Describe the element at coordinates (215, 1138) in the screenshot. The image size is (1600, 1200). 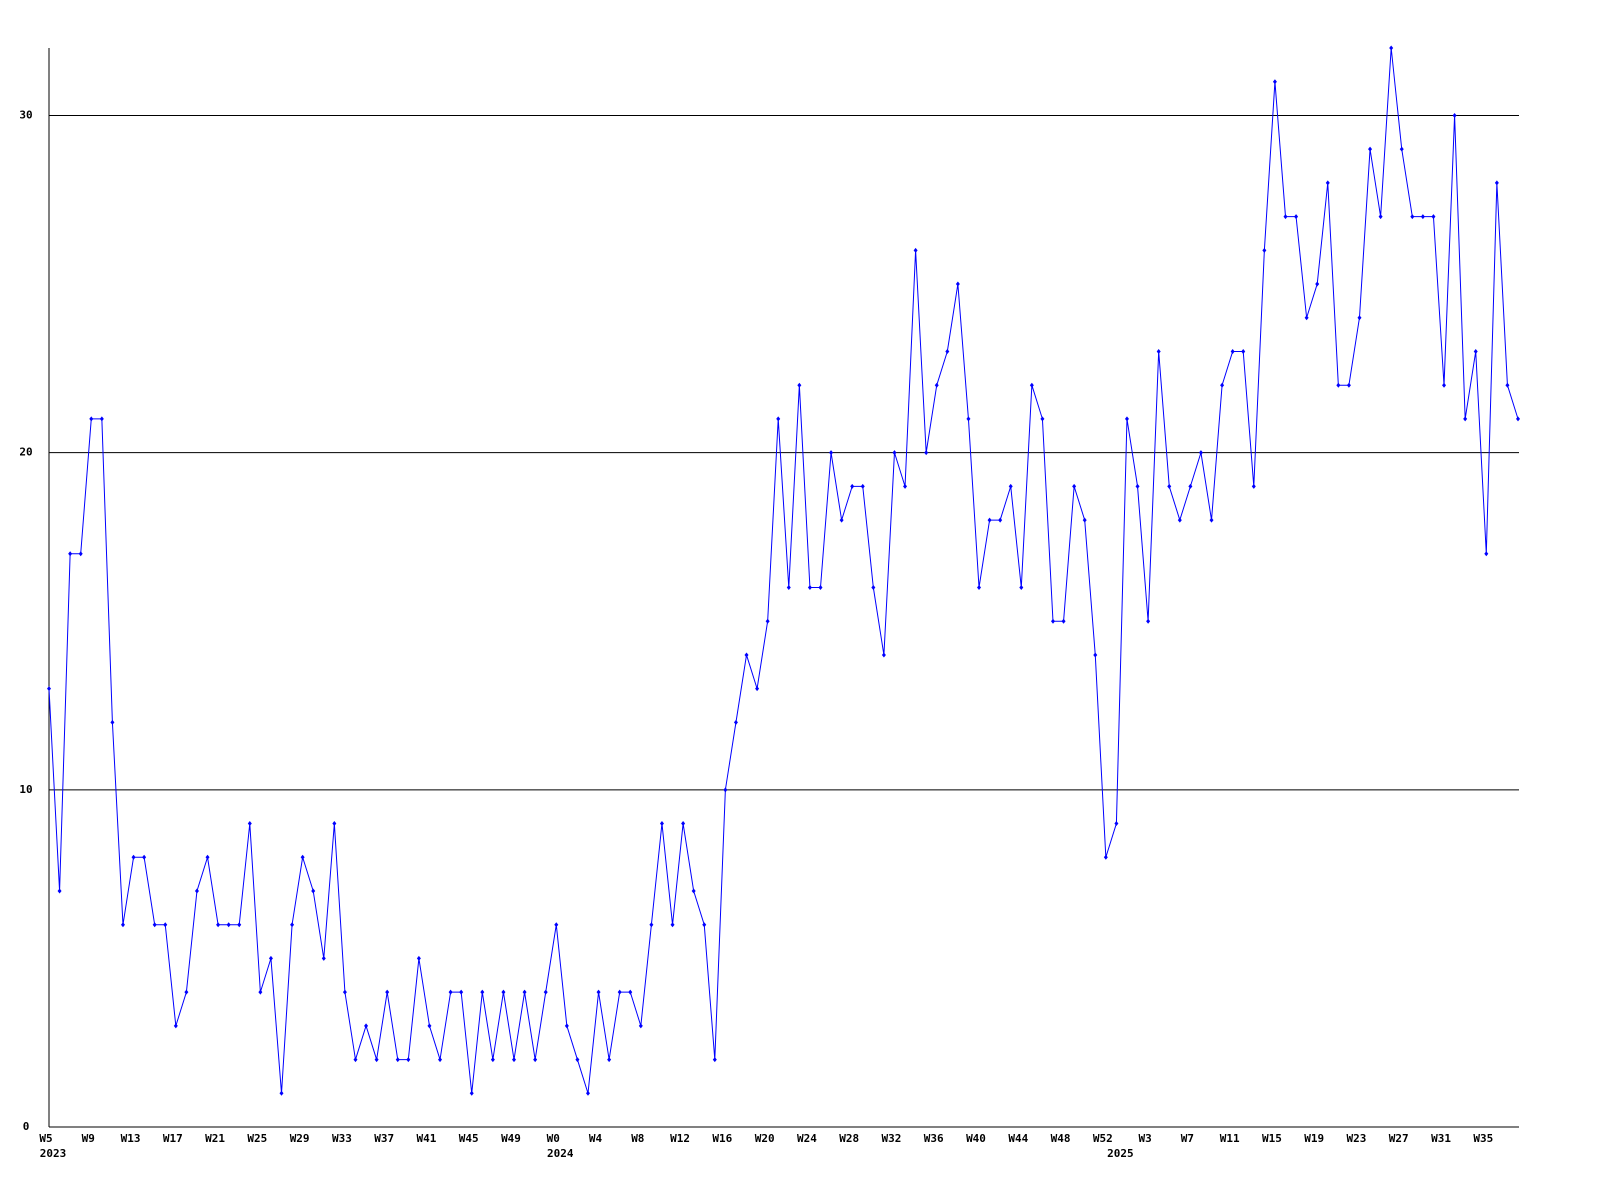
I see `x-tick-label: W21` at that location.